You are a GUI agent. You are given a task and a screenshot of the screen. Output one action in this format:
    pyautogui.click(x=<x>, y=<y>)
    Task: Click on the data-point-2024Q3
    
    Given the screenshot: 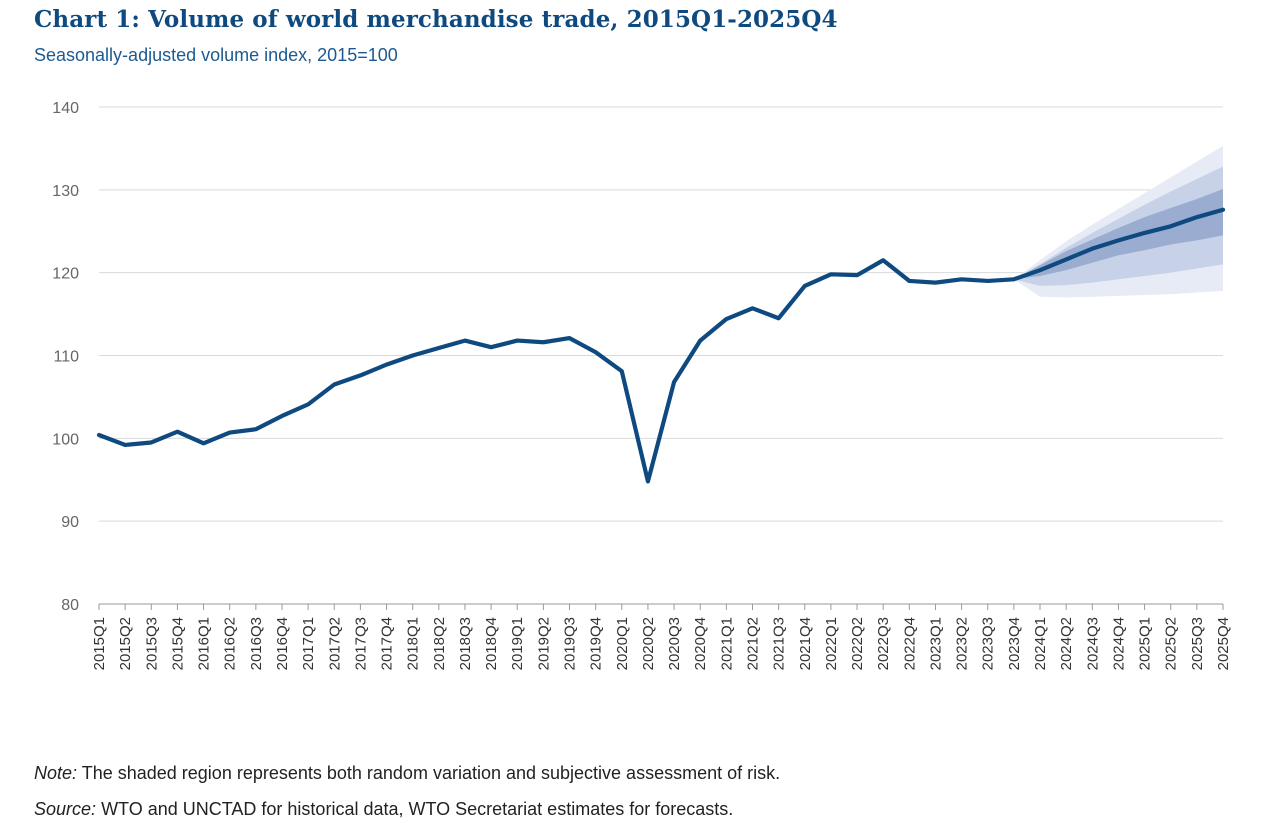 What is the action you would take?
    pyautogui.click(x=1092, y=249)
    